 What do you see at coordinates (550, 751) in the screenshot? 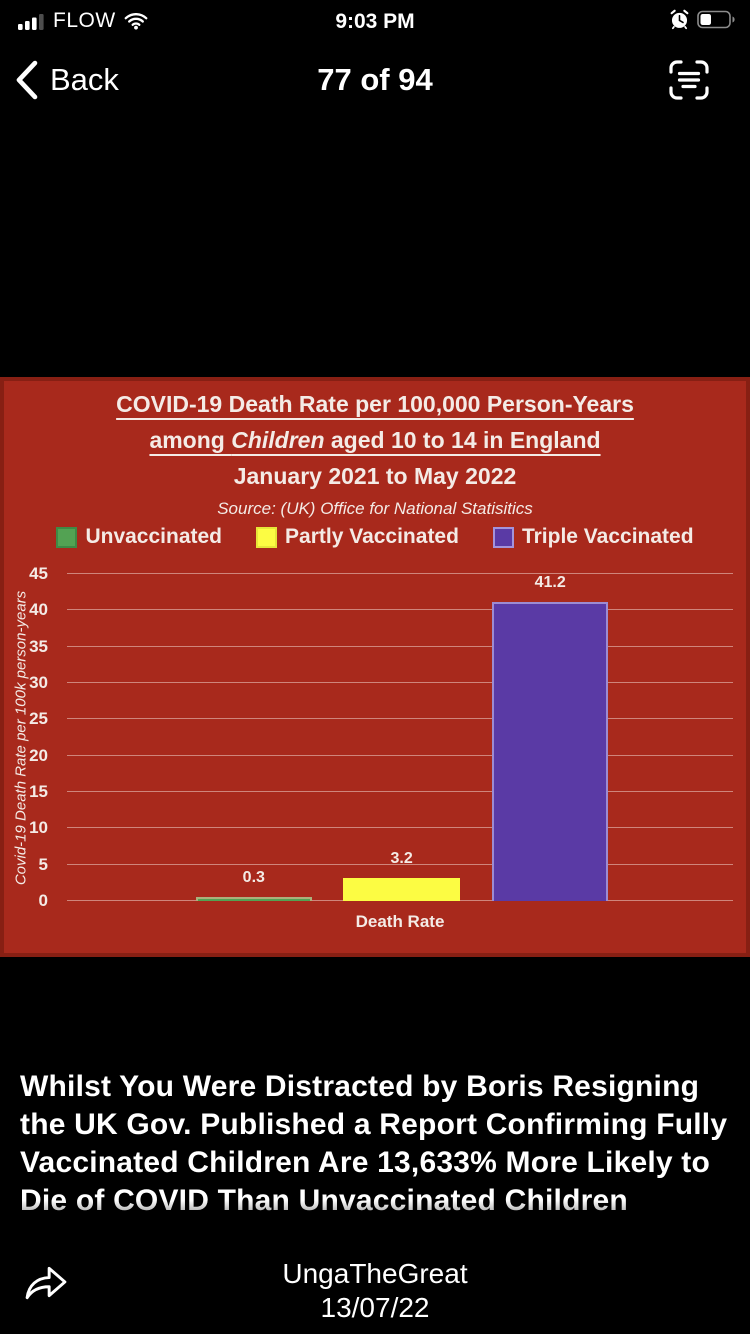
I see `bar-triple-vaccinated` at bounding box center [550, 751].